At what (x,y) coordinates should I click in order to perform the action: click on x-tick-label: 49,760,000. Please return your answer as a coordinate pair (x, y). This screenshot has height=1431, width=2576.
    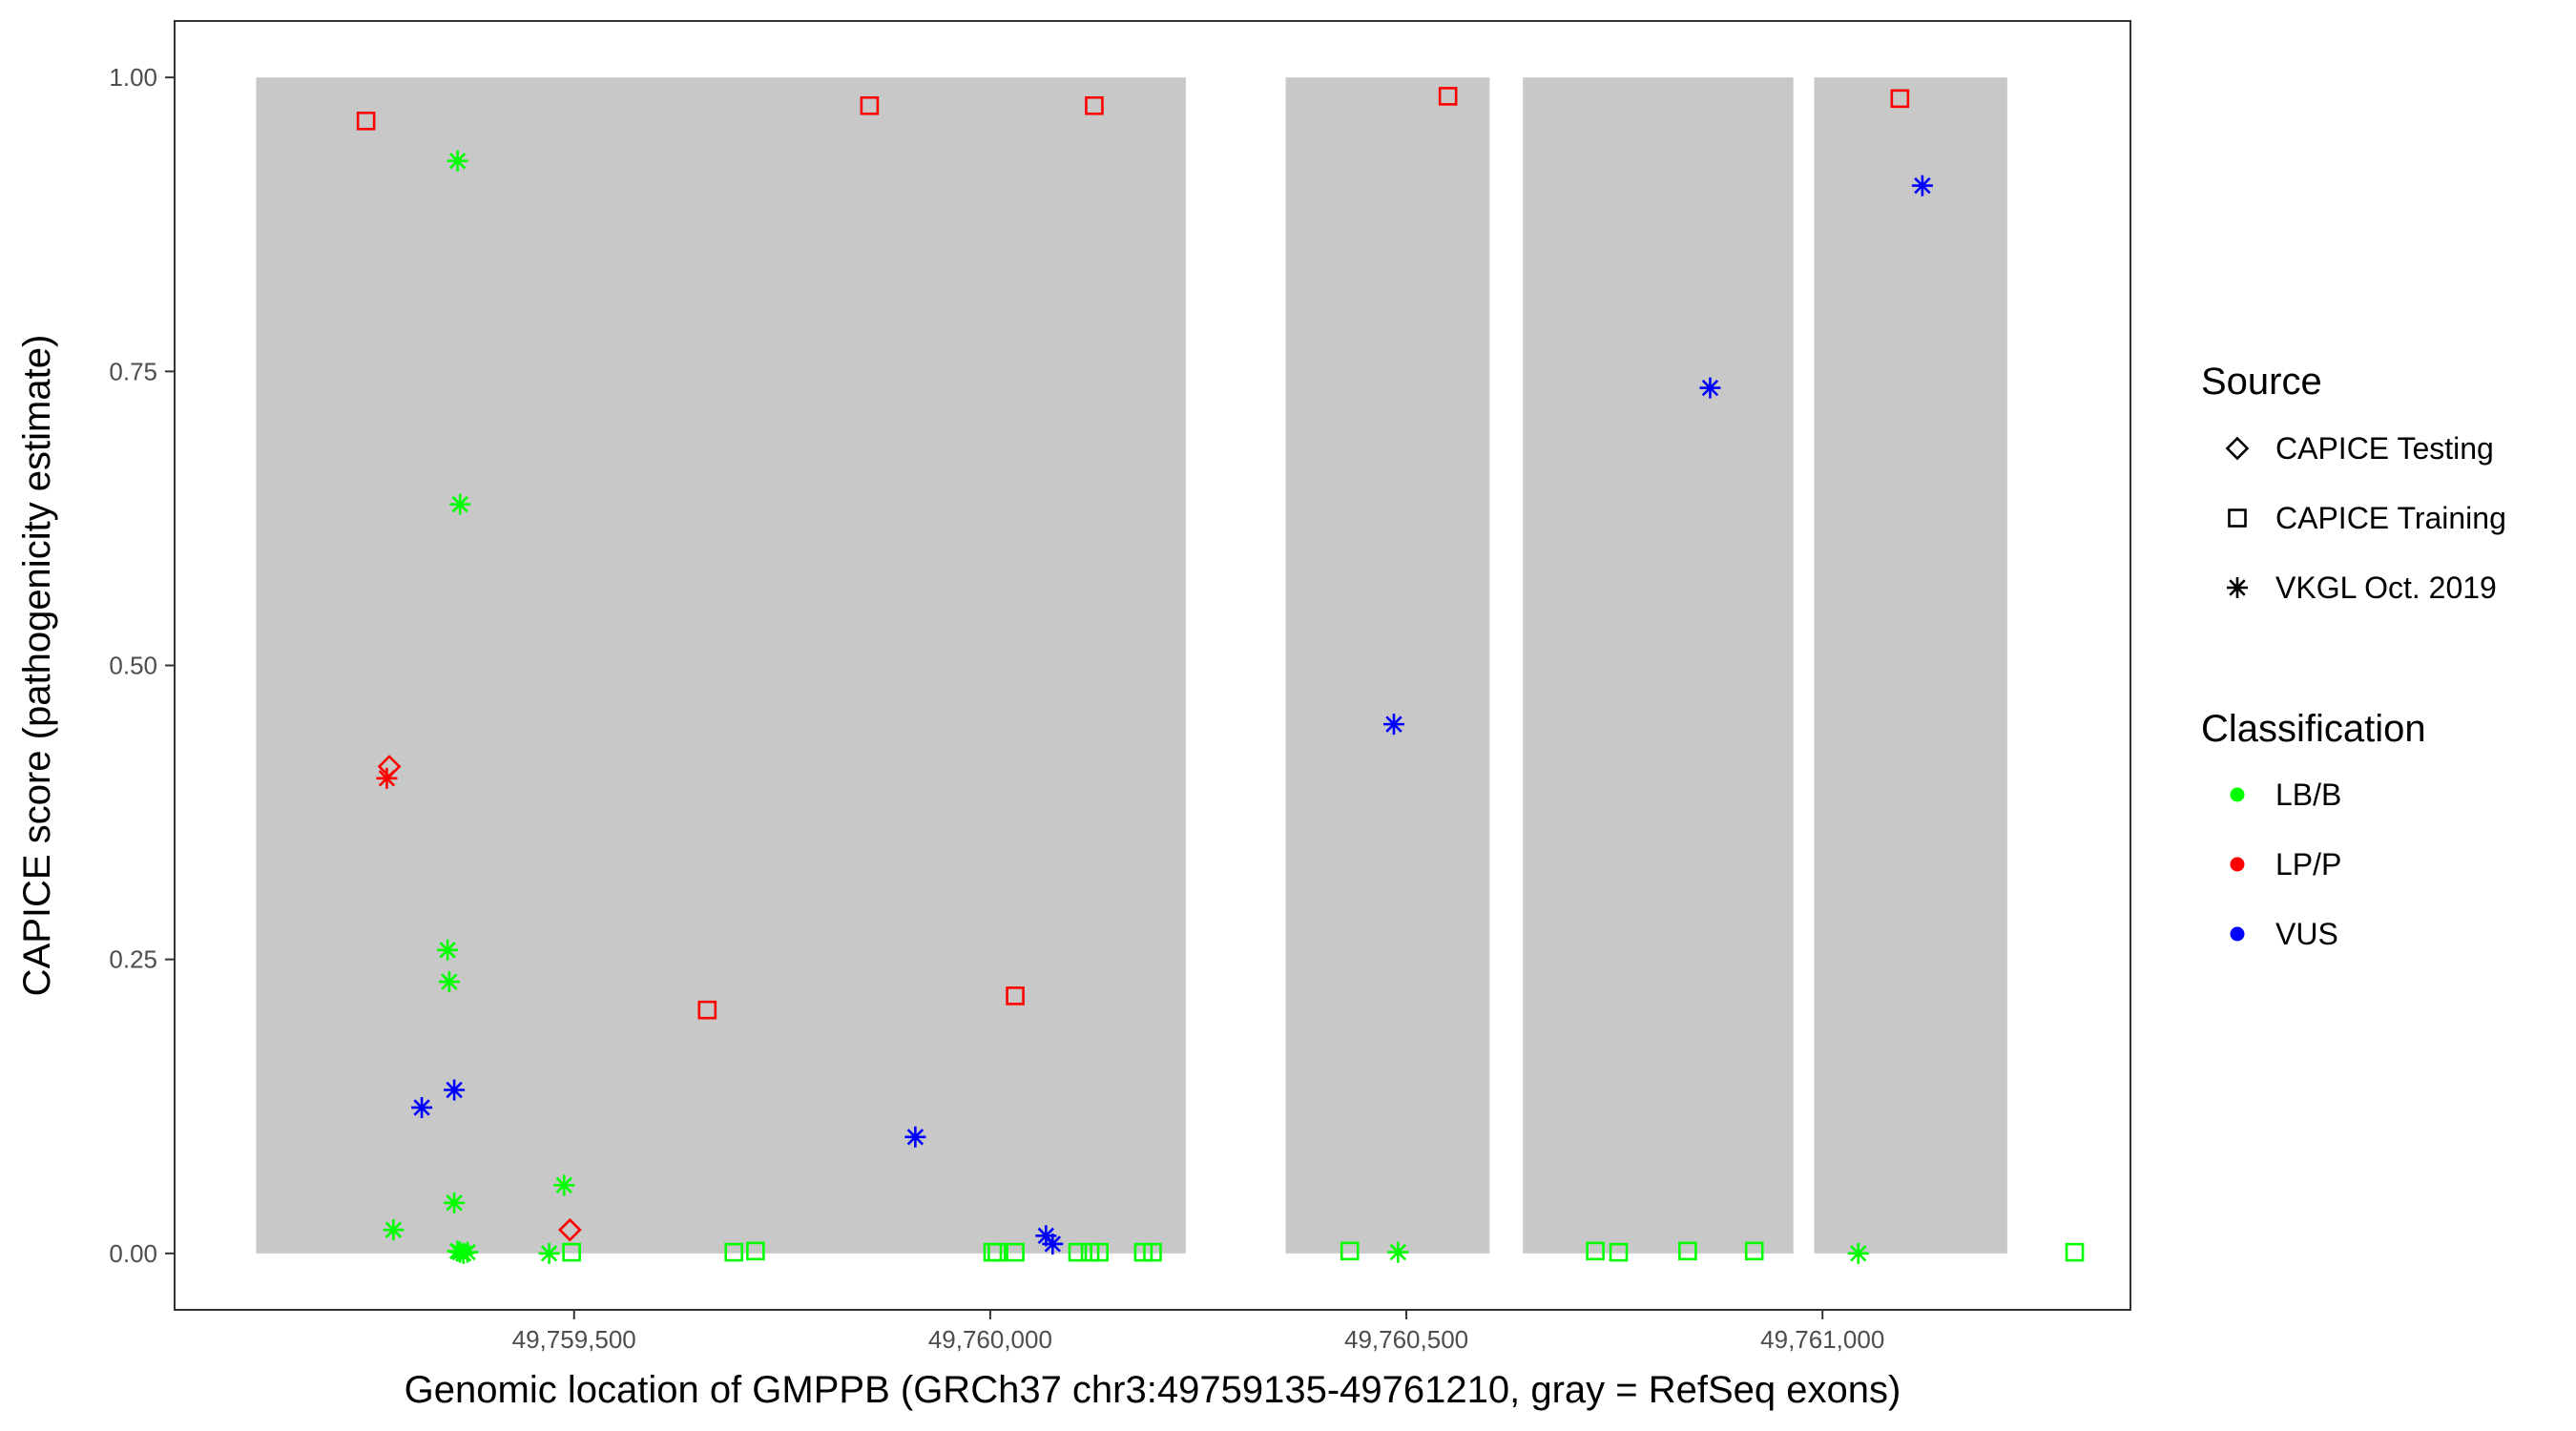
    Looking at the image, I should click on (990, 1340).